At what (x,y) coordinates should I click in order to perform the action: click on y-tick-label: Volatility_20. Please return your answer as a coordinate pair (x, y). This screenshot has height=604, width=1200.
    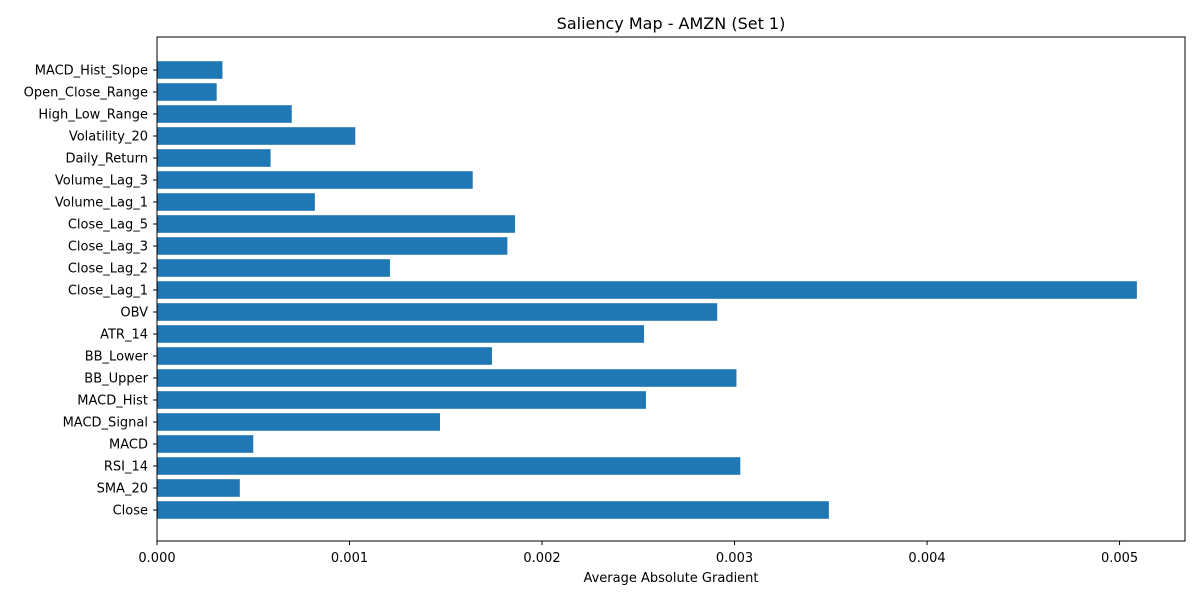
    Looking at the image, I should click on (108, 137).